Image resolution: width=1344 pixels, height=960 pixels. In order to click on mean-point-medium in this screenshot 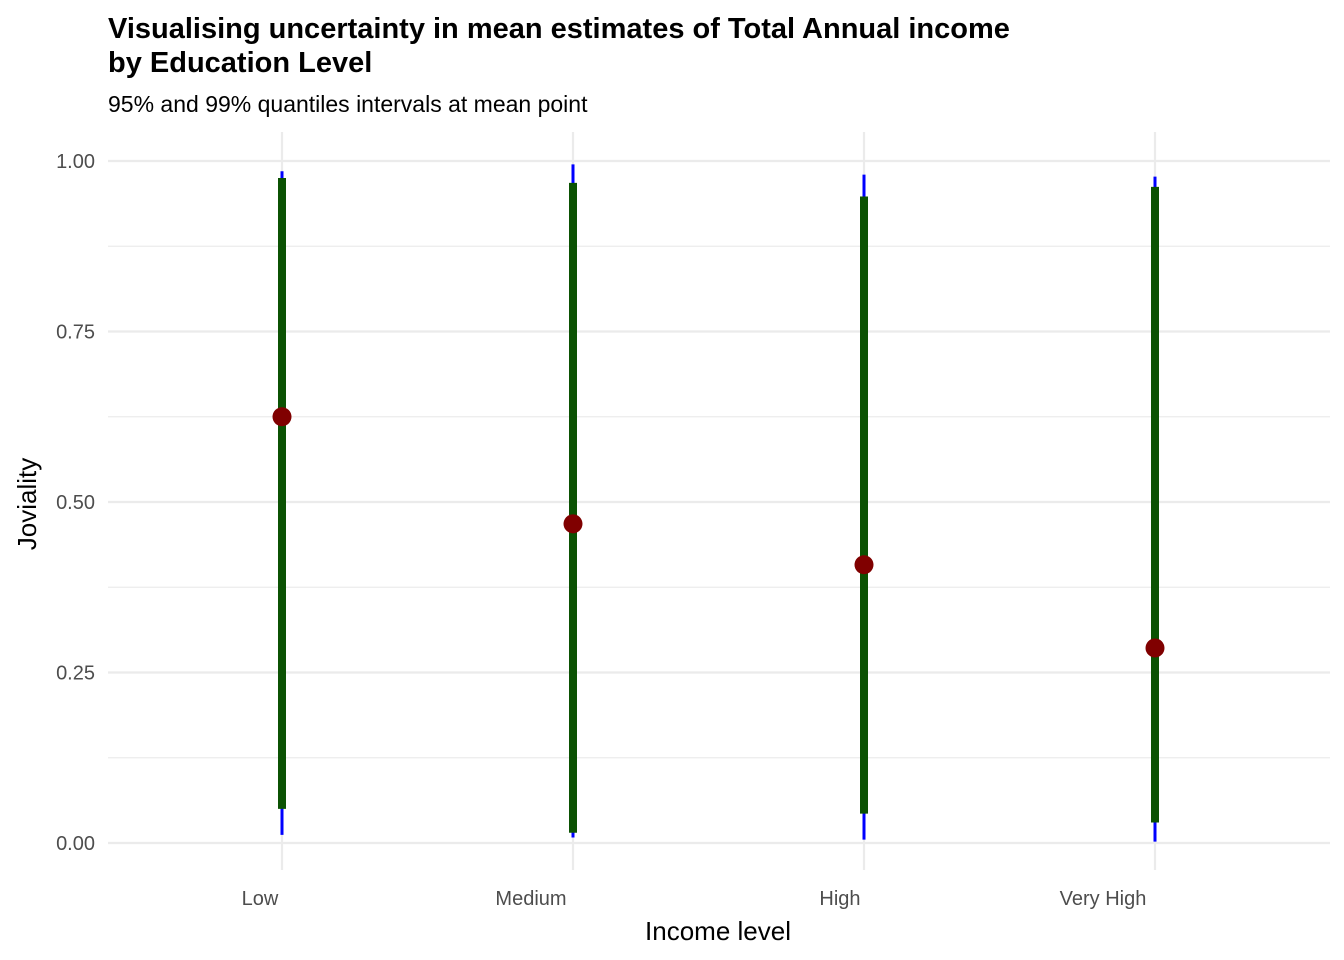, I will do `click(573, 524)`.